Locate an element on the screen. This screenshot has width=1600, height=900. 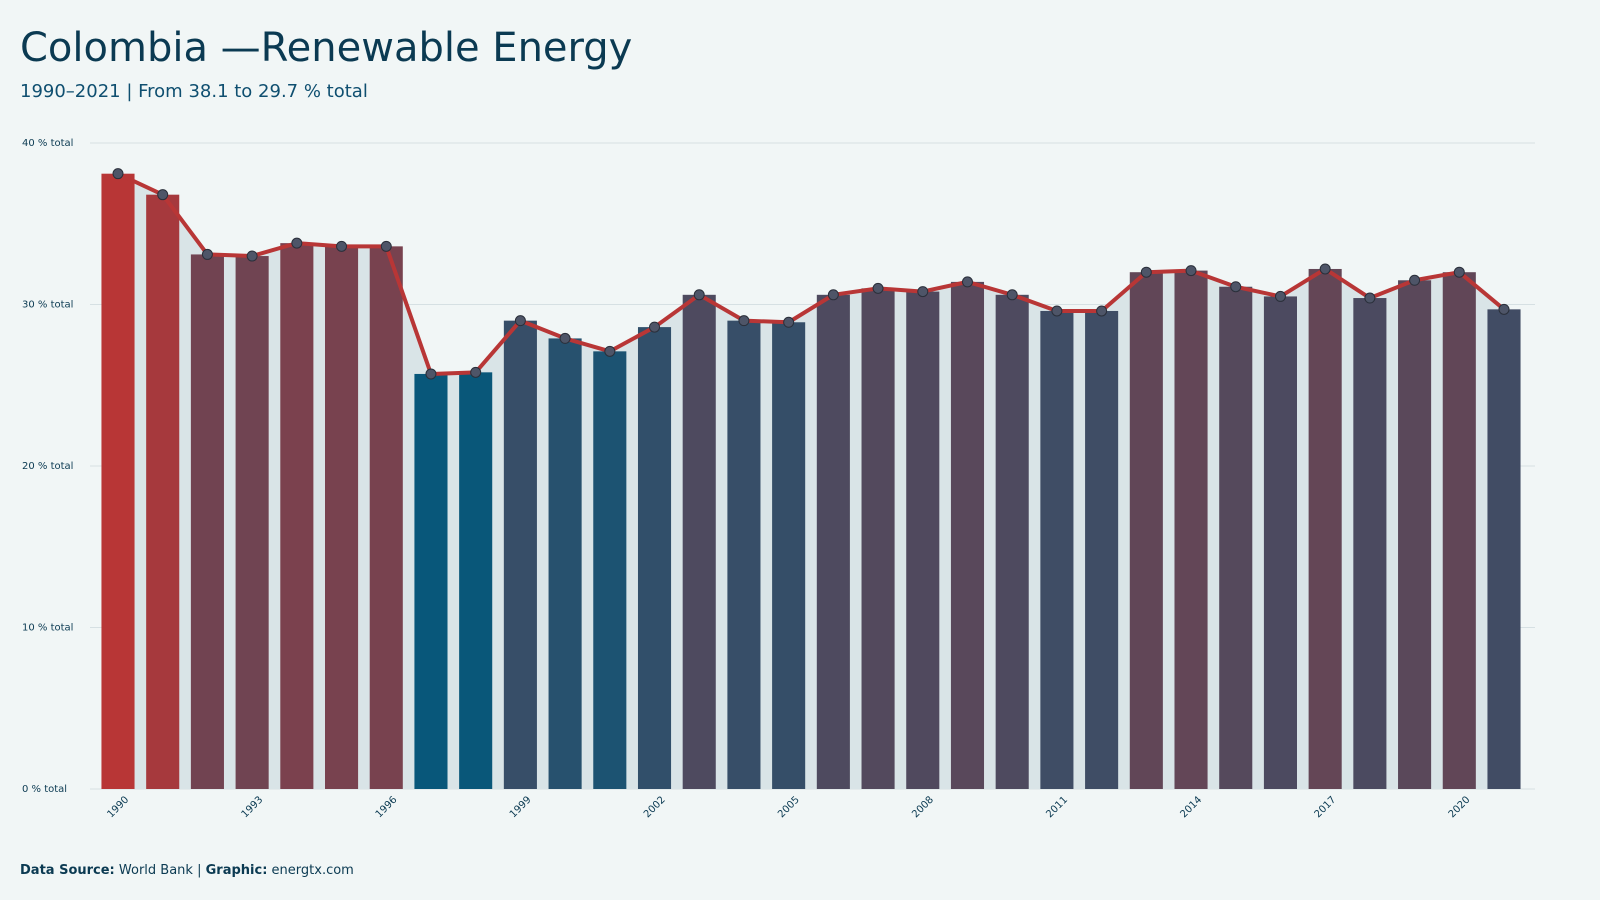
y-tick-label: 0 % total is located at coordinates (44, 789).